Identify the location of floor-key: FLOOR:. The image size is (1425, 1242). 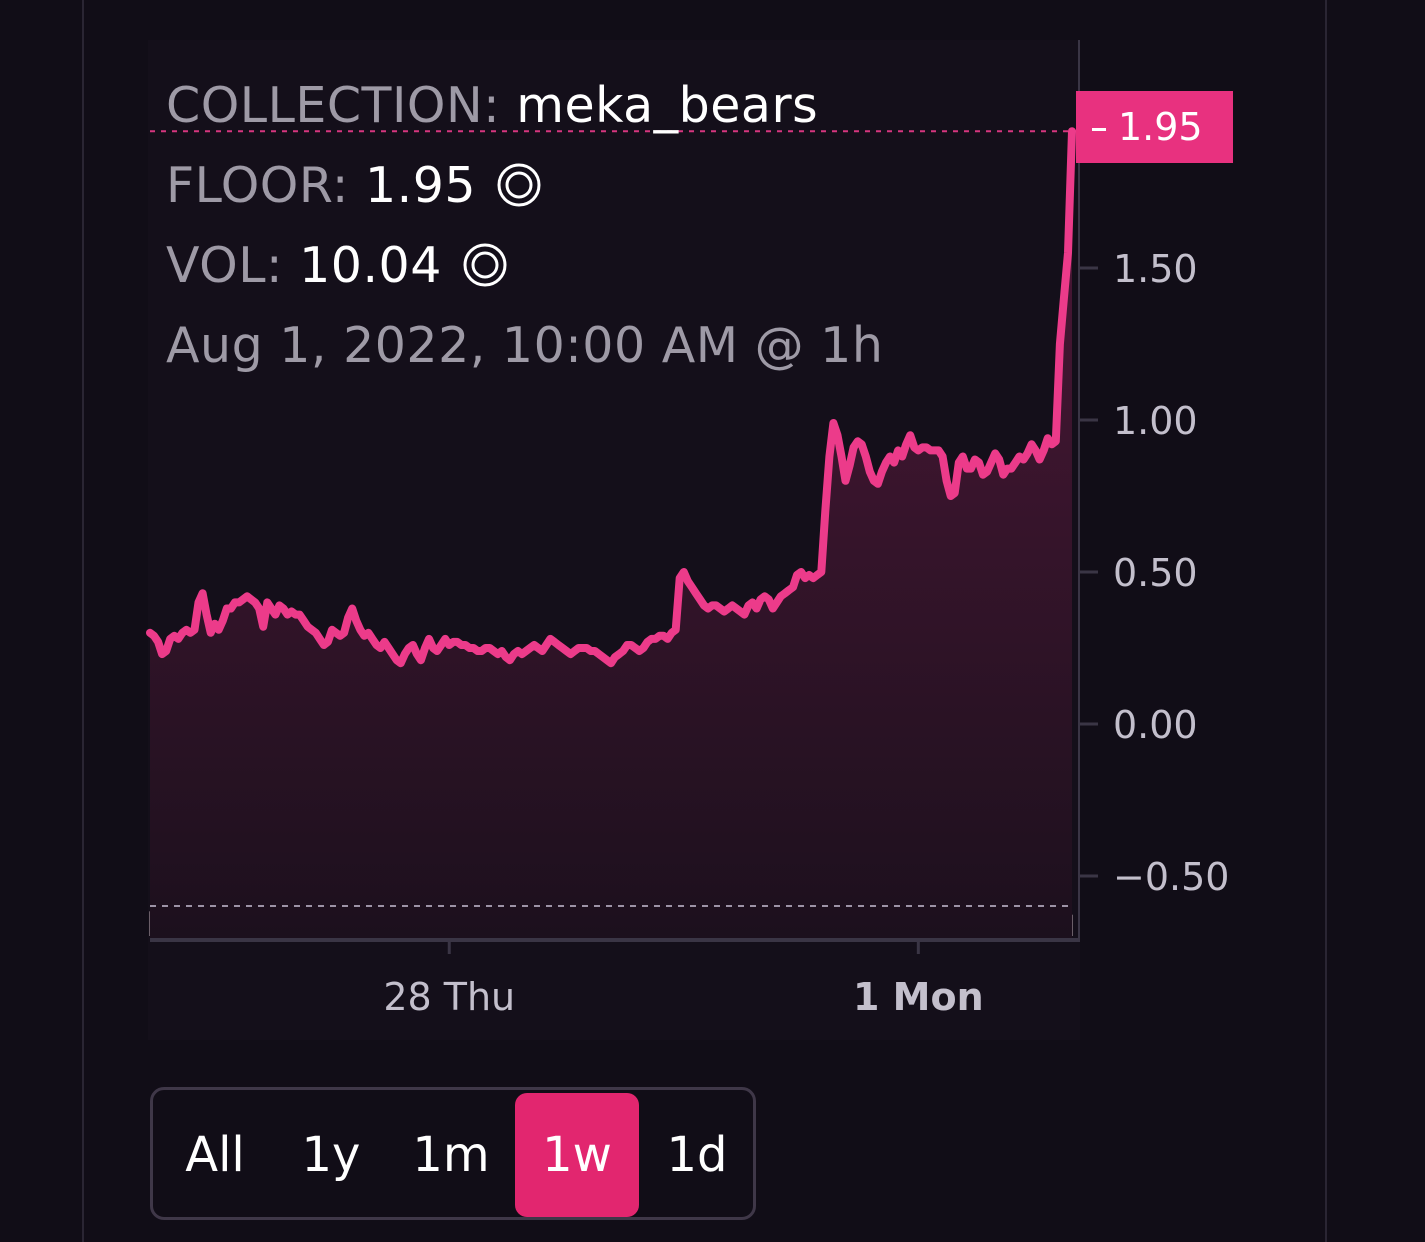
(257, 185).